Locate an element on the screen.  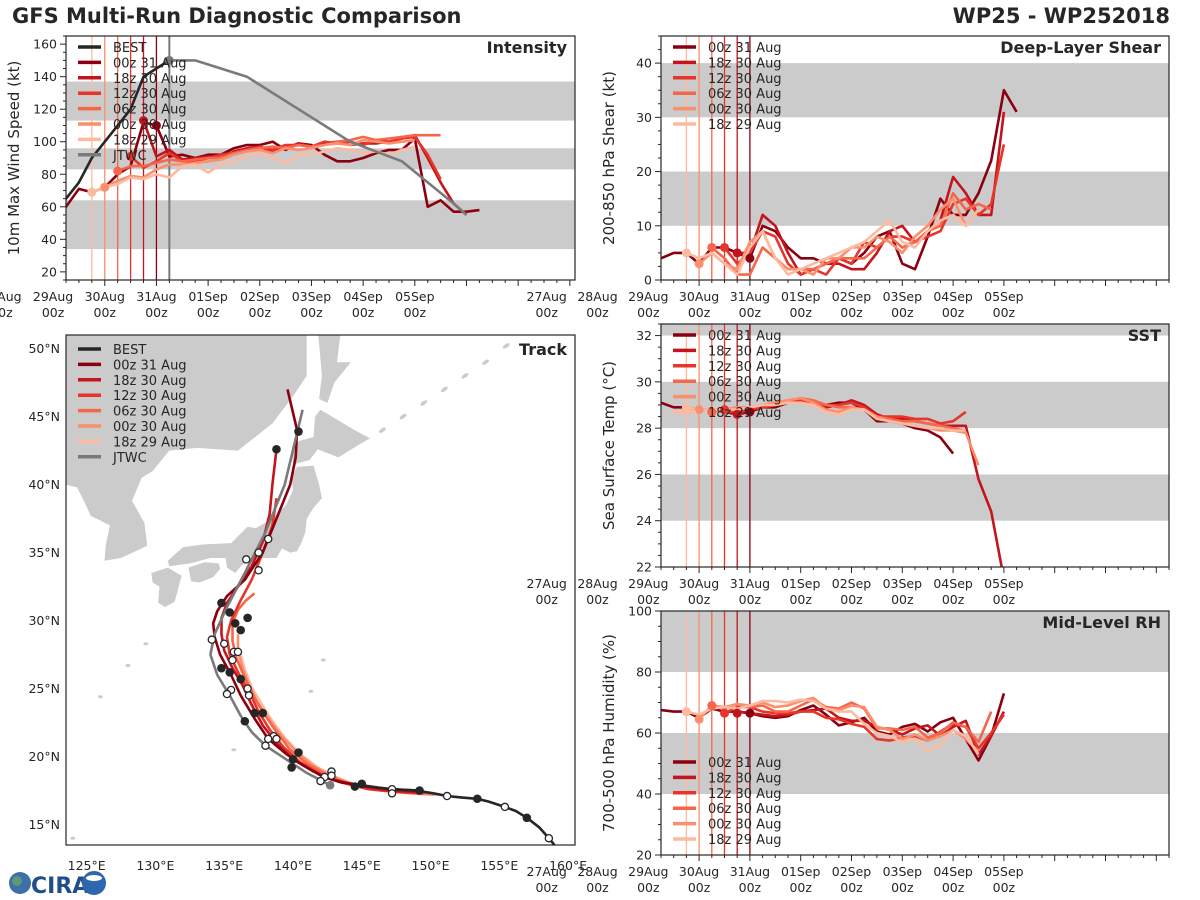
y-tick-label: 25°N is located at coordinates (44, 688).